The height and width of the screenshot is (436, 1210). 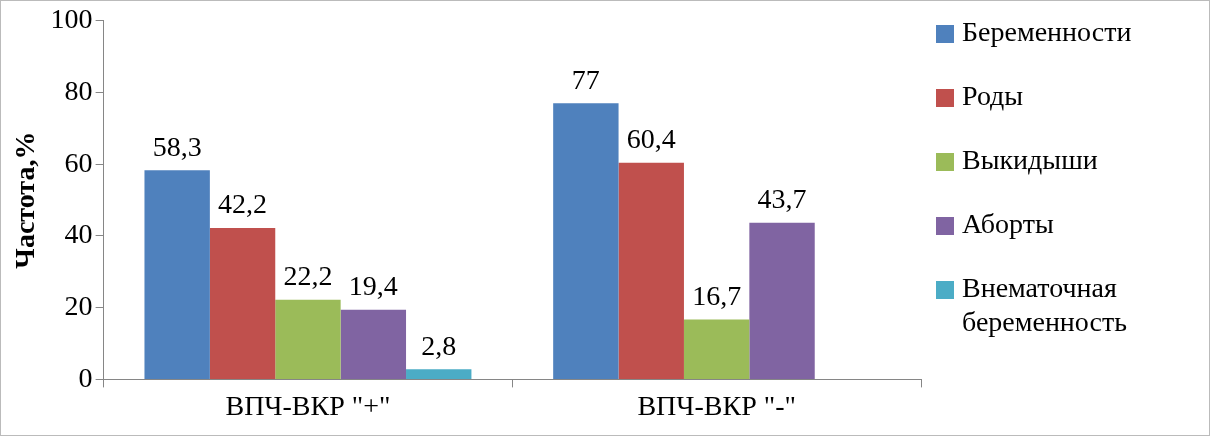 What do you see at coordinates (308, 405) in the screenshot?
I see `x-tick-label: ВПЧ-ВКР "+"` at bounding box center [308, 405].